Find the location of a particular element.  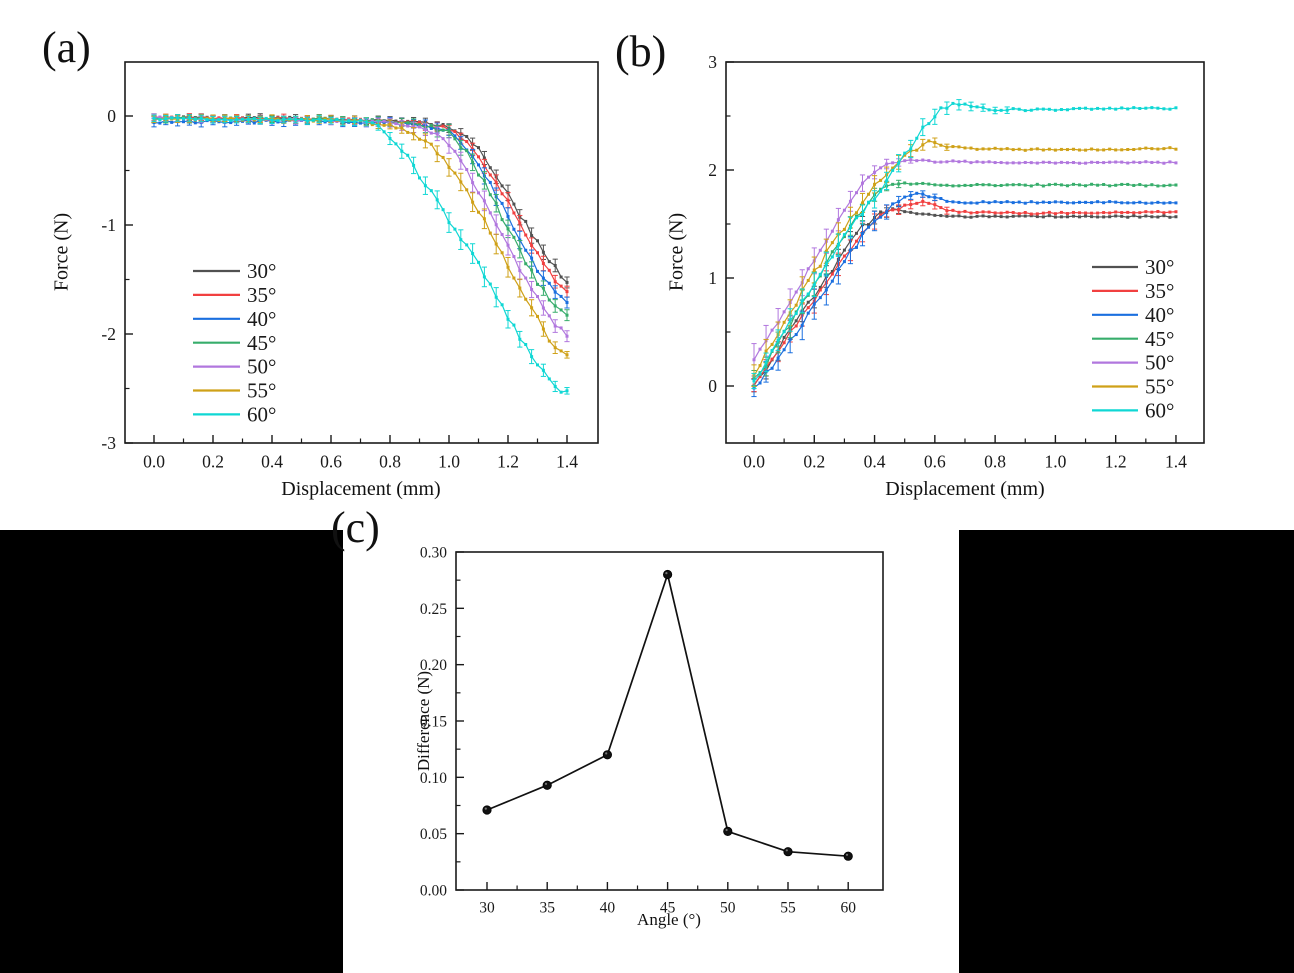

x-axis-c: 30 35 40 45 50 55 60 is located at coordinates (667, 899).